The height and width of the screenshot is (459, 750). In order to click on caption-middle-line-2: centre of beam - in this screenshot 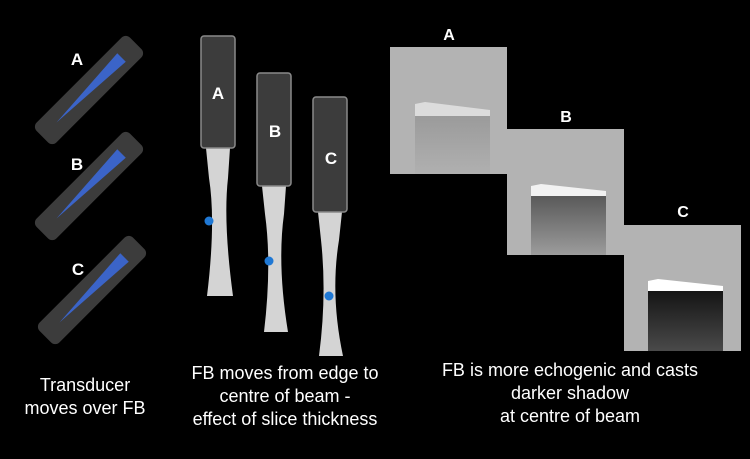, I will do `click(285, 396)`.